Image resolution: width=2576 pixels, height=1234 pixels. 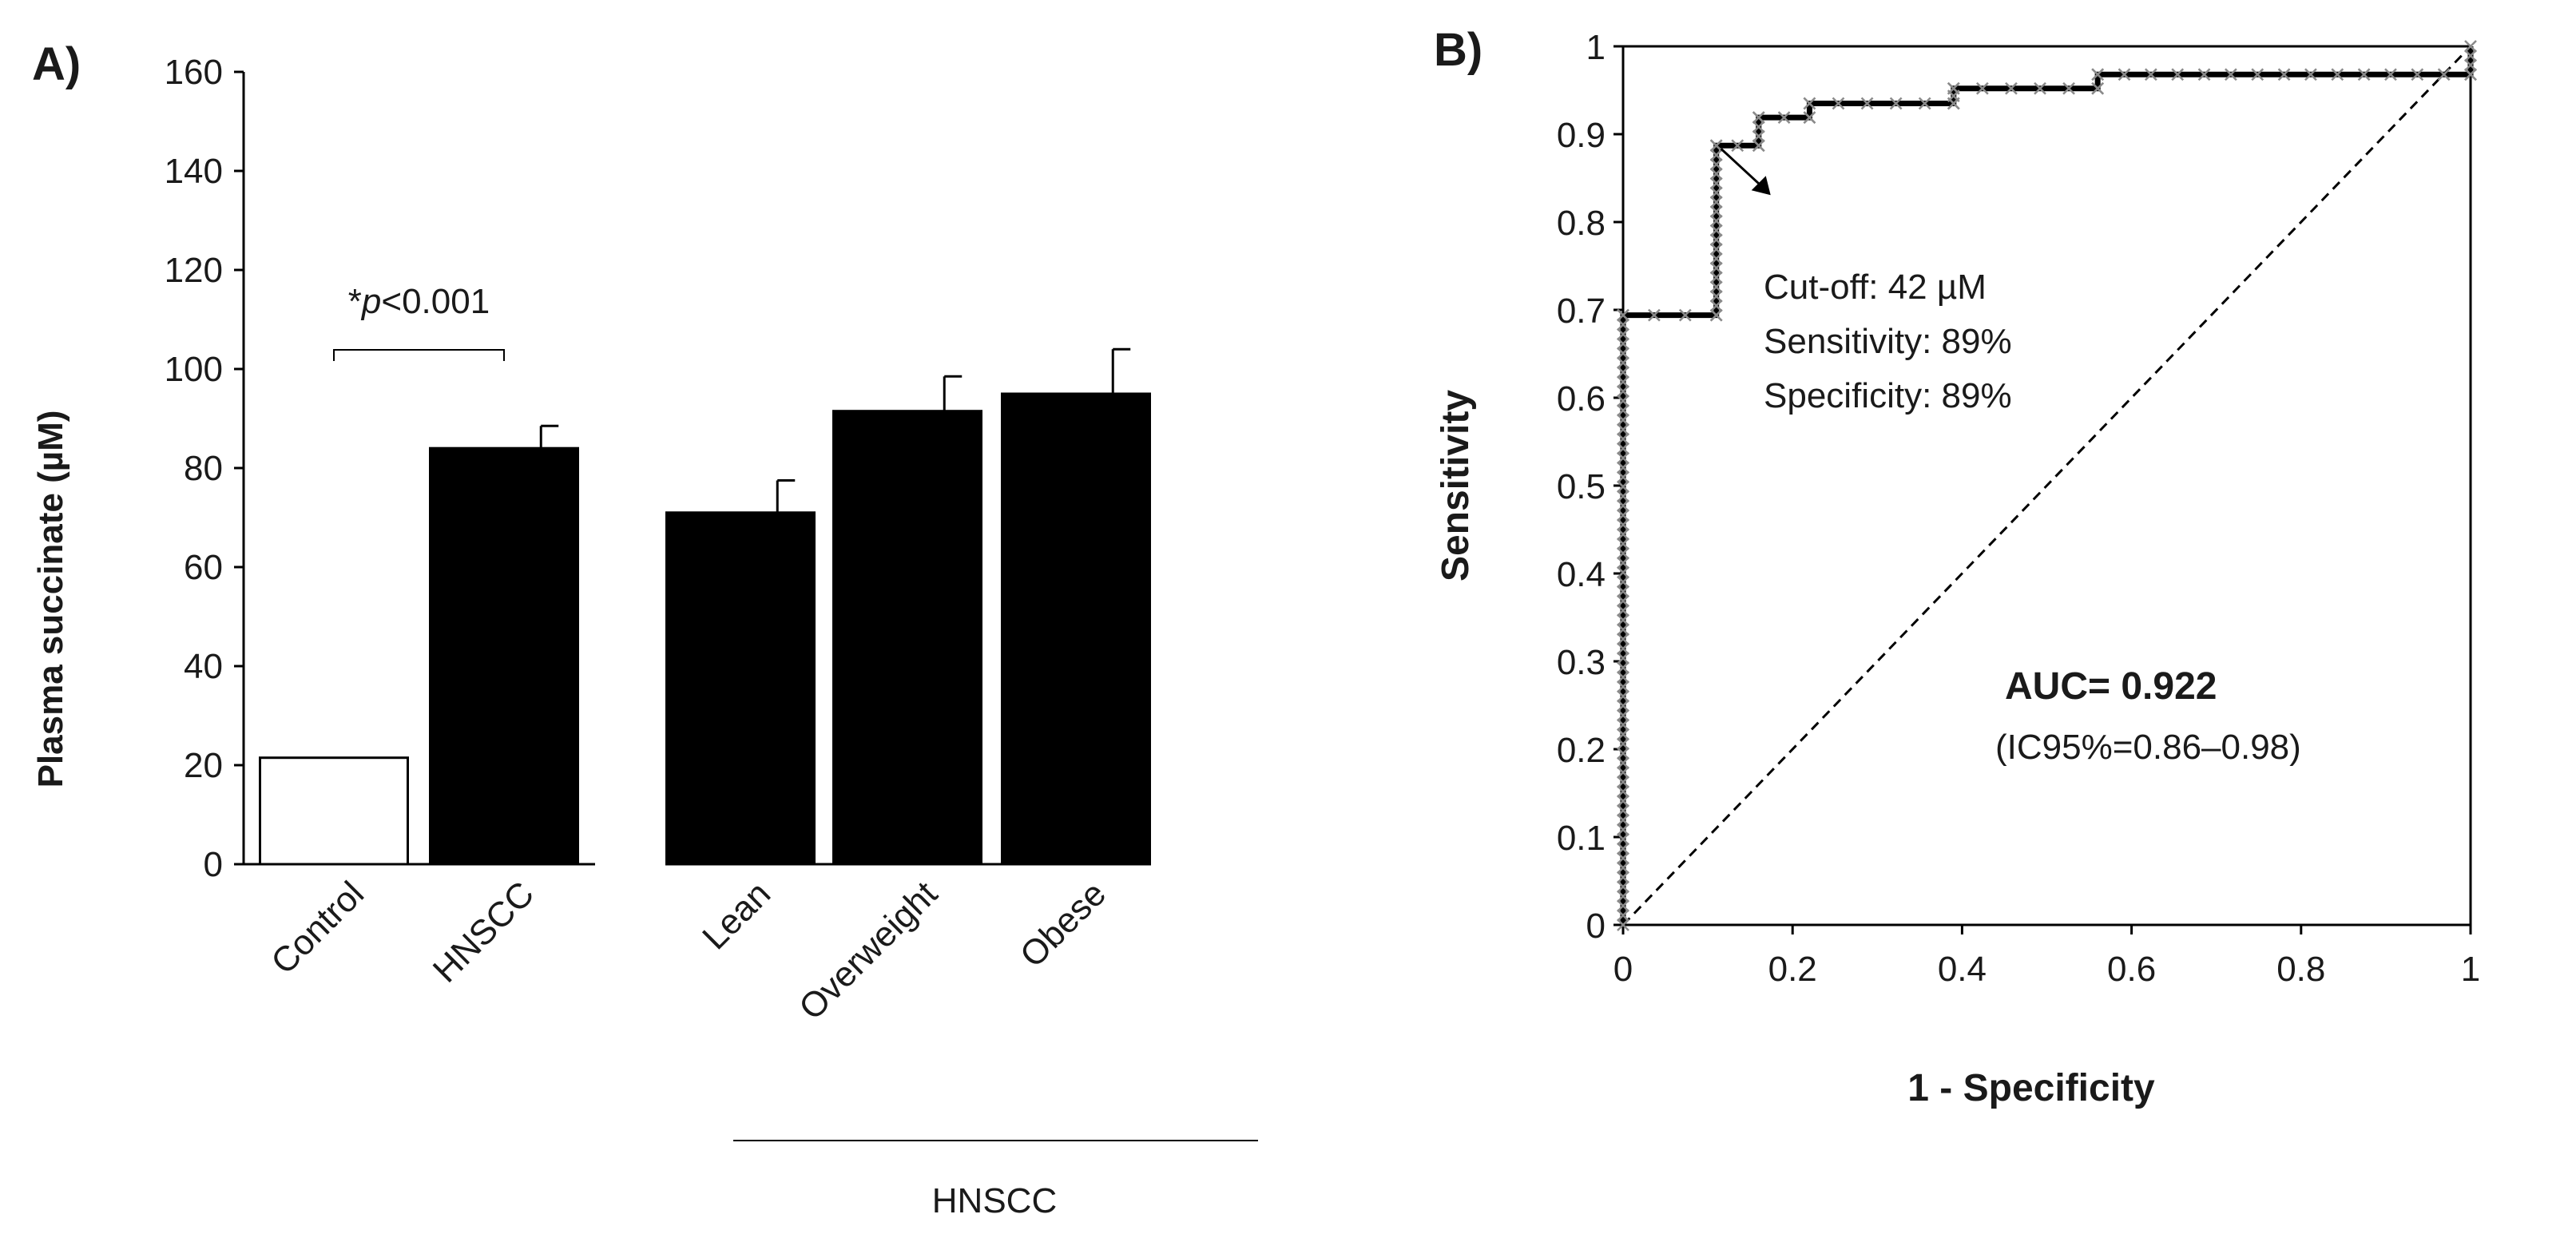 What do you see at coordinates (1761, 186) in the screenshot?
I see `cutoff-arrow-head` at bounding box center [1761, 186].